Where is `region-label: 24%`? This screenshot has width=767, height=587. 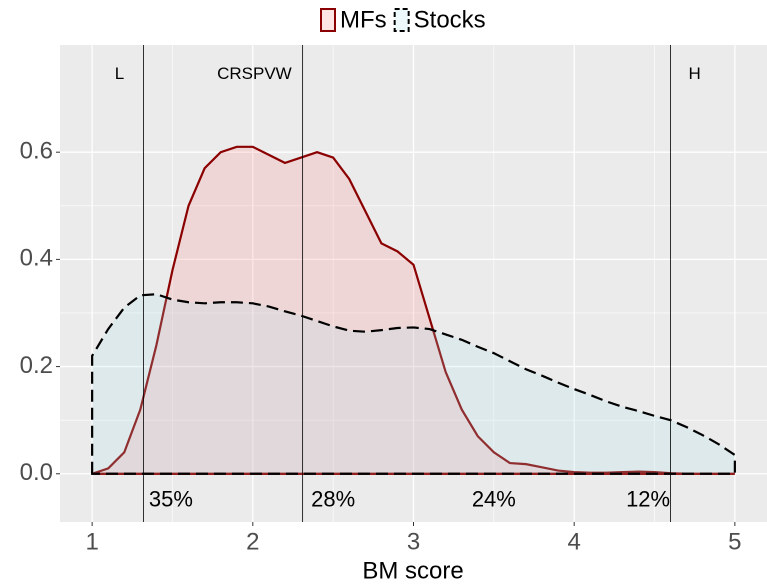
region-label: 24% is located at coordinates (494, 498).